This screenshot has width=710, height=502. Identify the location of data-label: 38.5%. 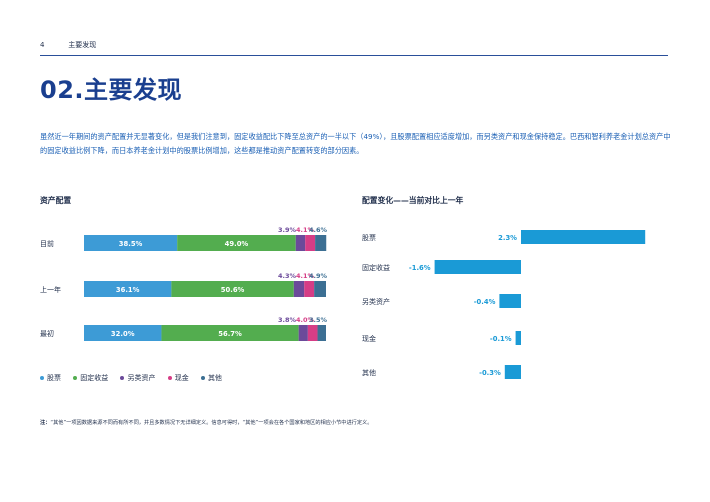
(131, 244).